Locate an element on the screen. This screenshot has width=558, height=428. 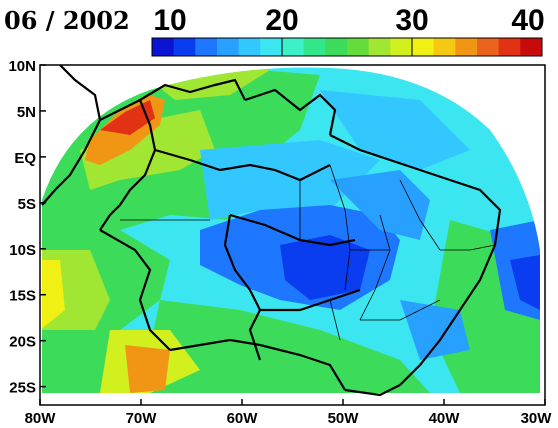
lat-tick-label: 10S is located at coordinates (22, 250).